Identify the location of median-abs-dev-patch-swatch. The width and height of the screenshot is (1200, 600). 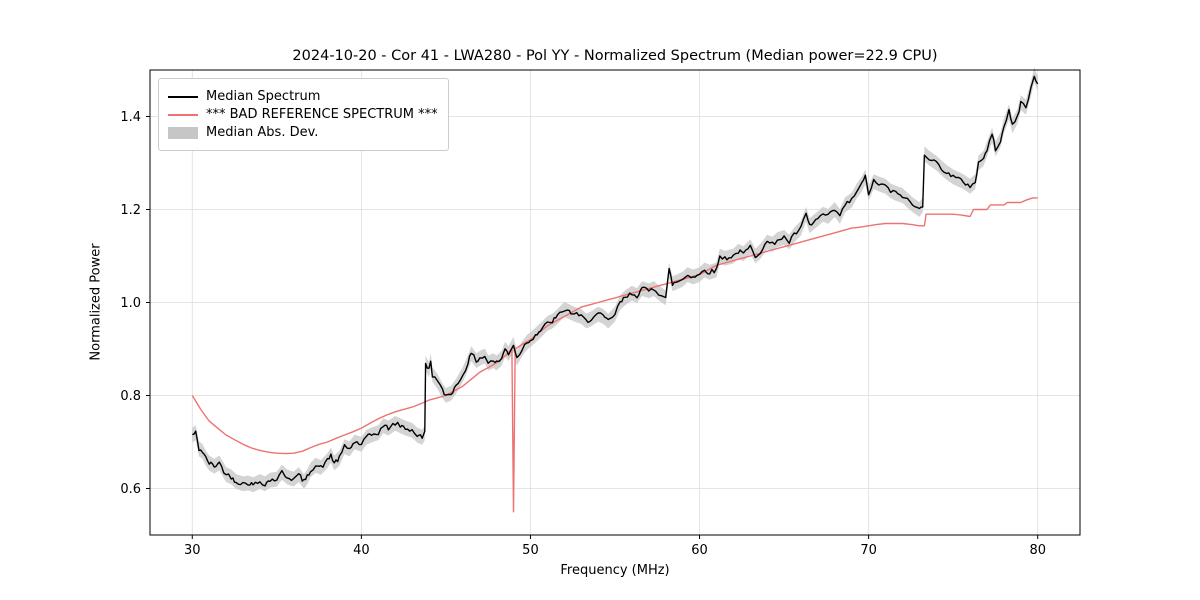
(183, 132).